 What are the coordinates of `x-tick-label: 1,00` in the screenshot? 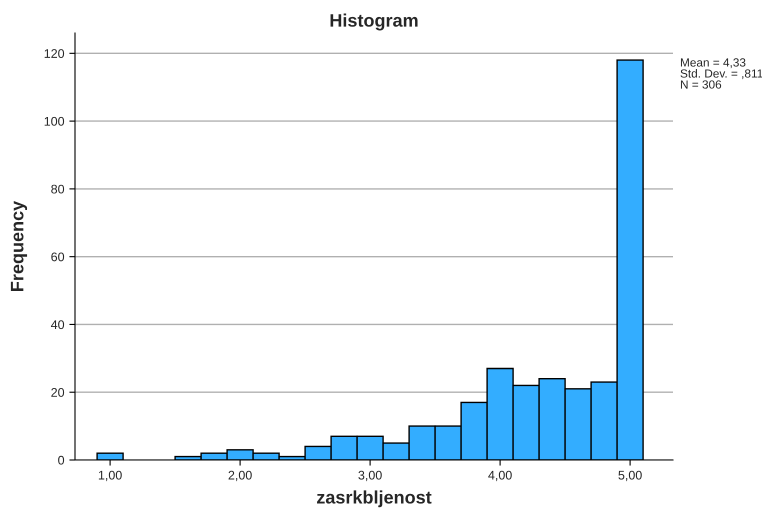 It's located at (110, 476).